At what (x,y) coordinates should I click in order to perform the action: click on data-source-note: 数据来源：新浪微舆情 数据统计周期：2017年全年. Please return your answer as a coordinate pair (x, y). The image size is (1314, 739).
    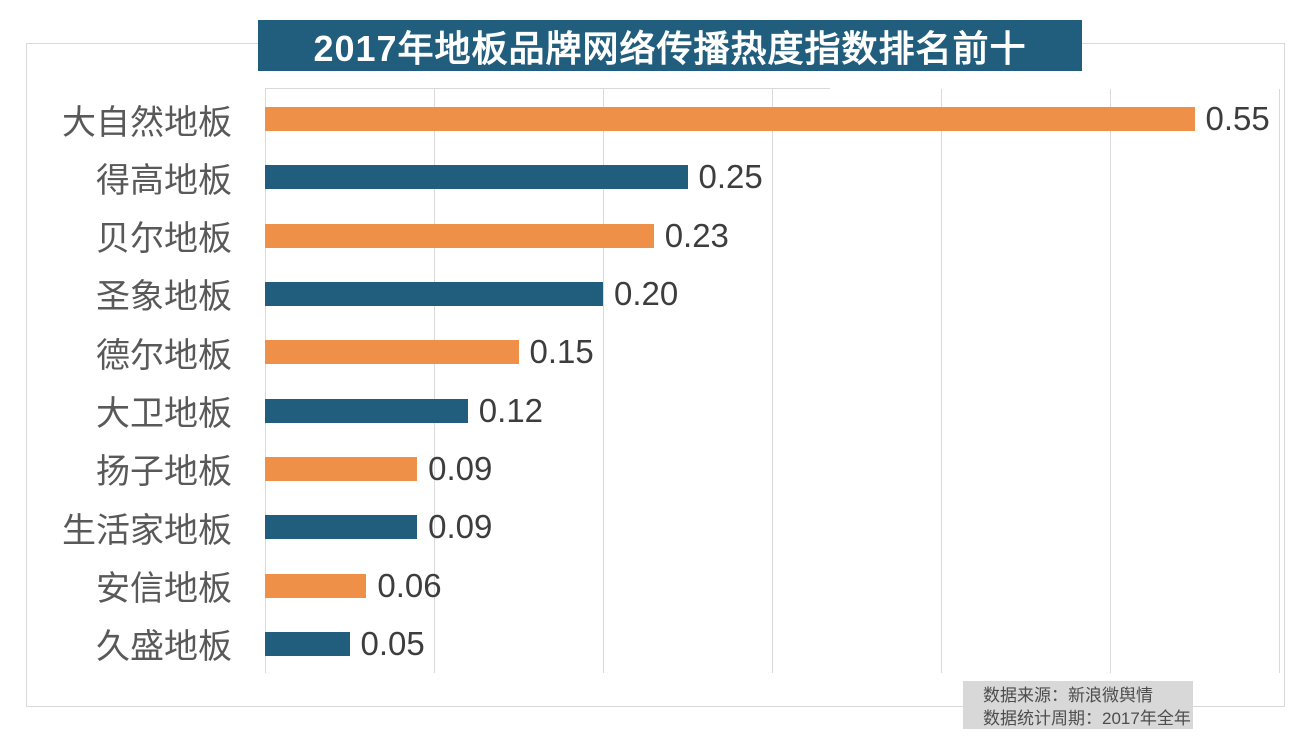
    Looking at the image, I should click on (1078, 705).